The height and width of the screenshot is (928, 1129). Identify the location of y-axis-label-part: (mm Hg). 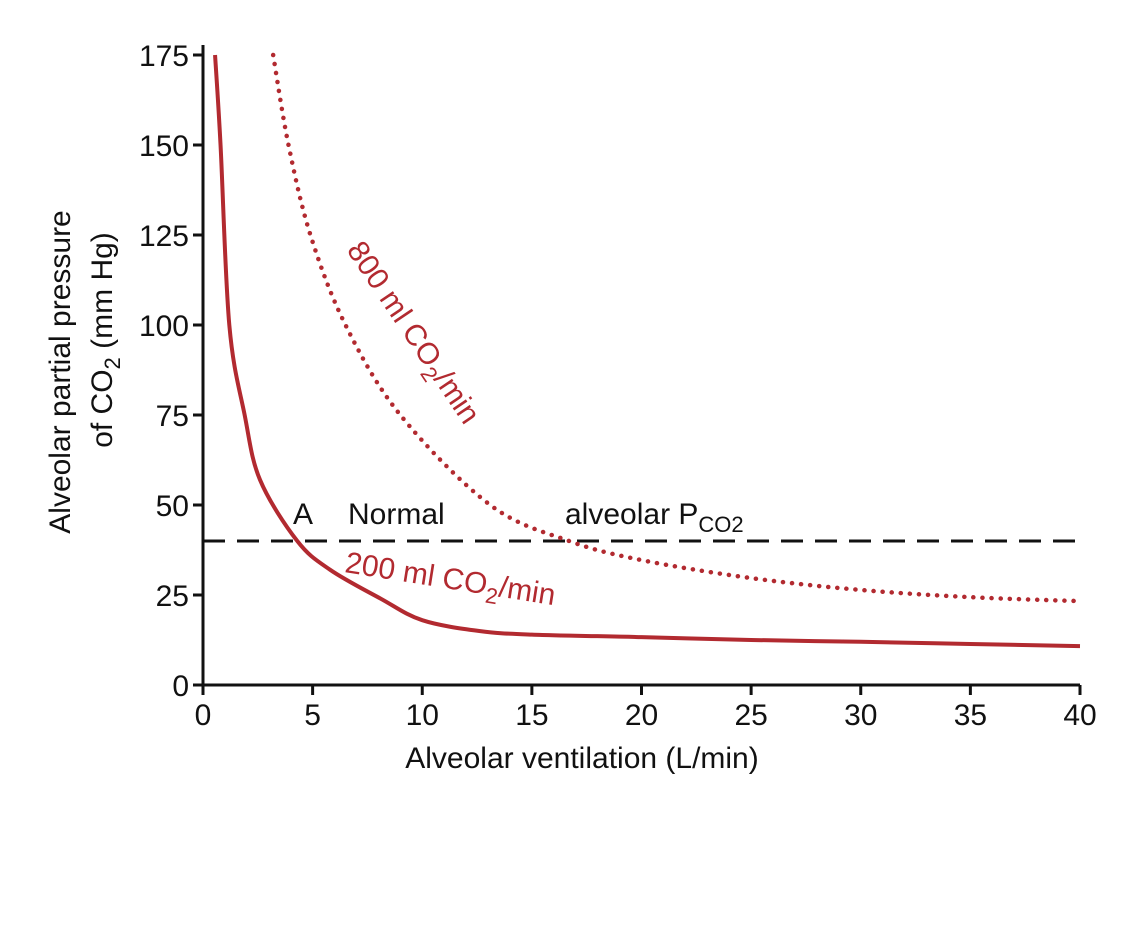
(102, 294).